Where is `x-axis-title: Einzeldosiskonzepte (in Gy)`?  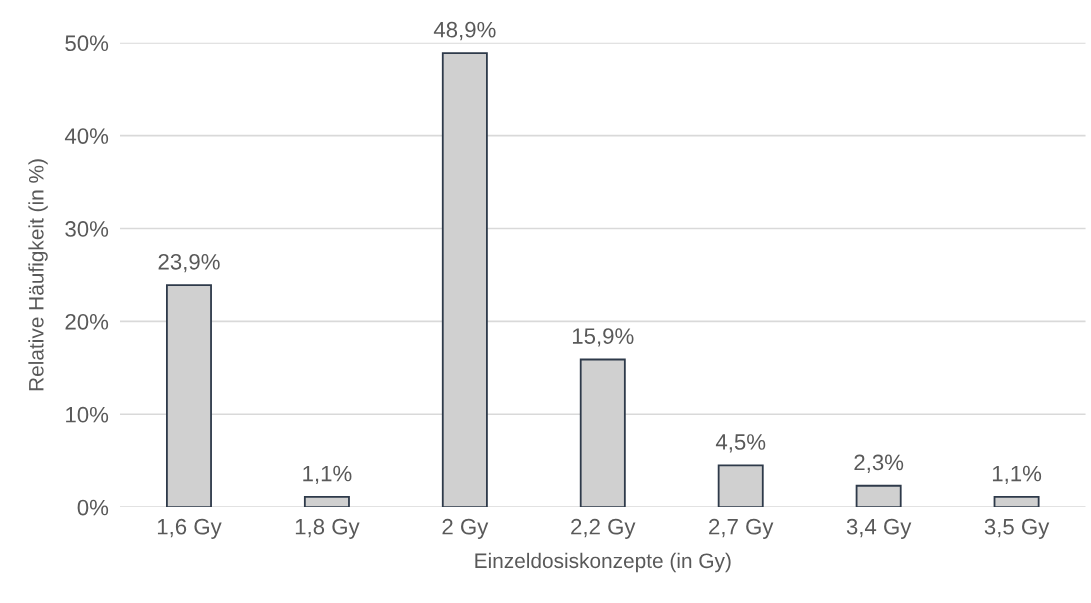 x-axis-title: Einzeldosiskonzepte (in Gy) is located at coordinates (603, 562).